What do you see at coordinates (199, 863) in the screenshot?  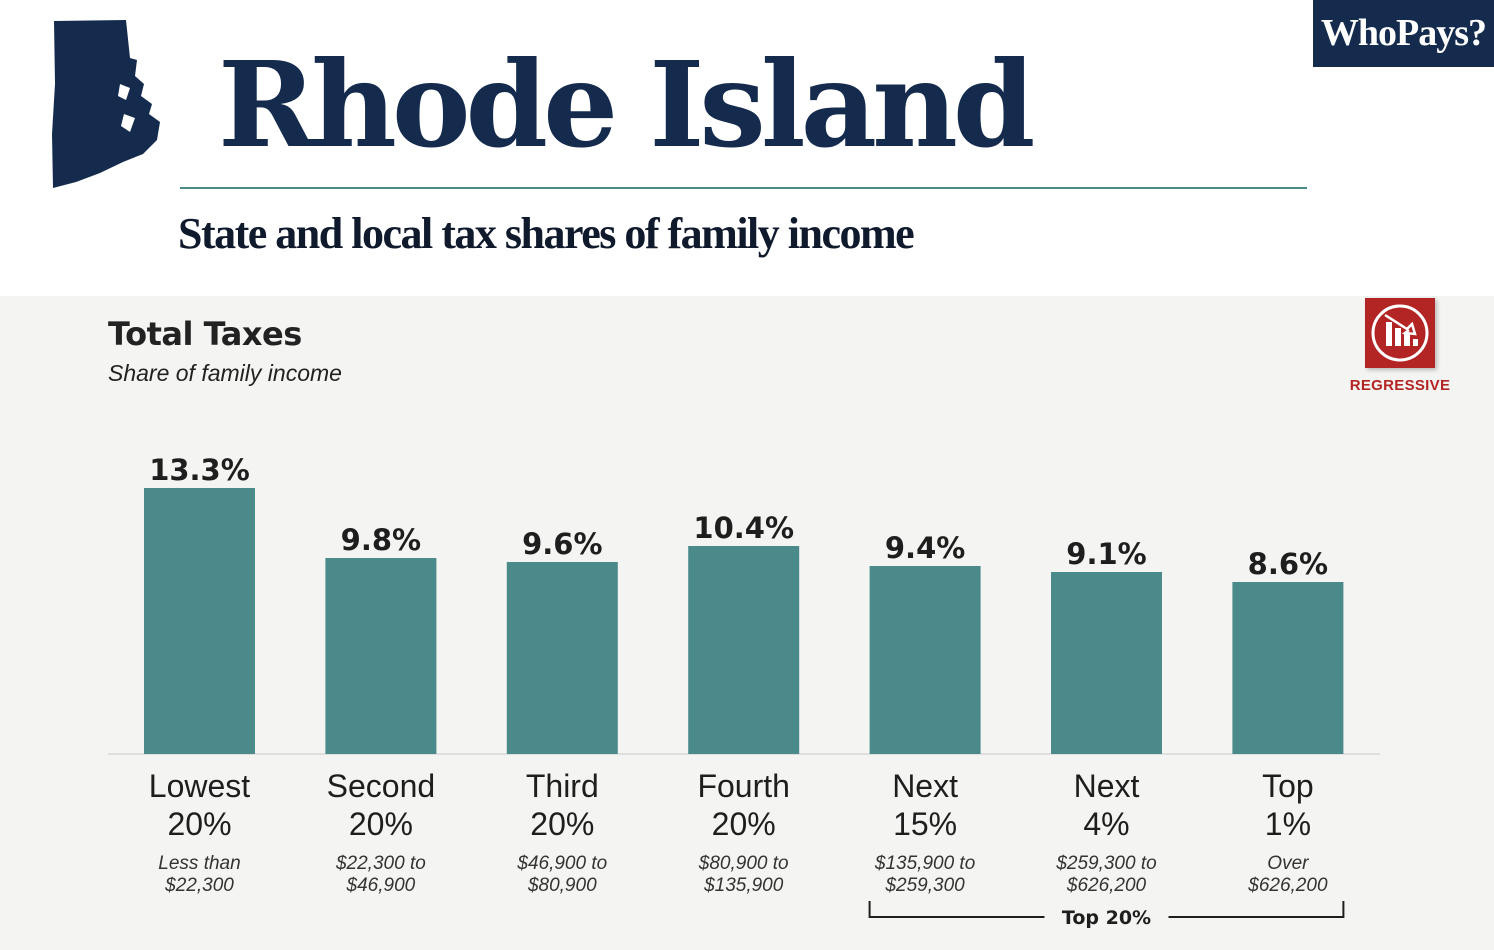 I see `income-range-label: Less than` at bounding box center [199, 863].